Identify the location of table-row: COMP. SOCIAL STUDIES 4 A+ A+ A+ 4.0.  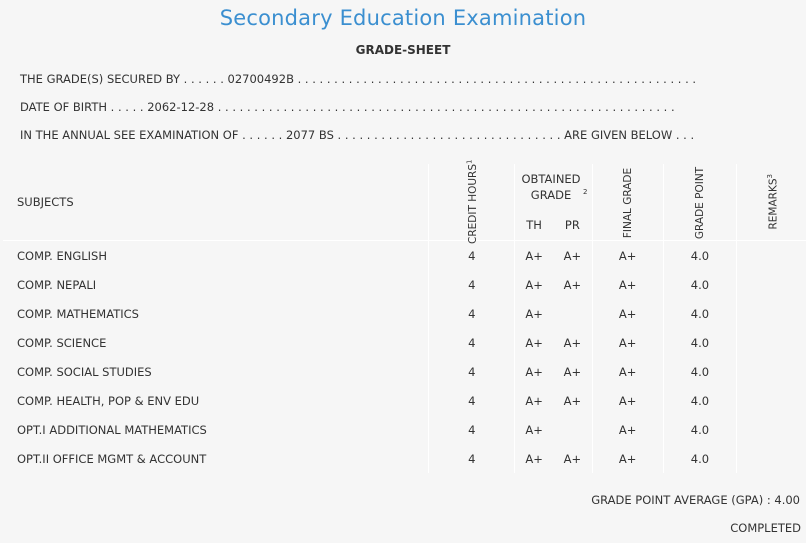
(404, 371).